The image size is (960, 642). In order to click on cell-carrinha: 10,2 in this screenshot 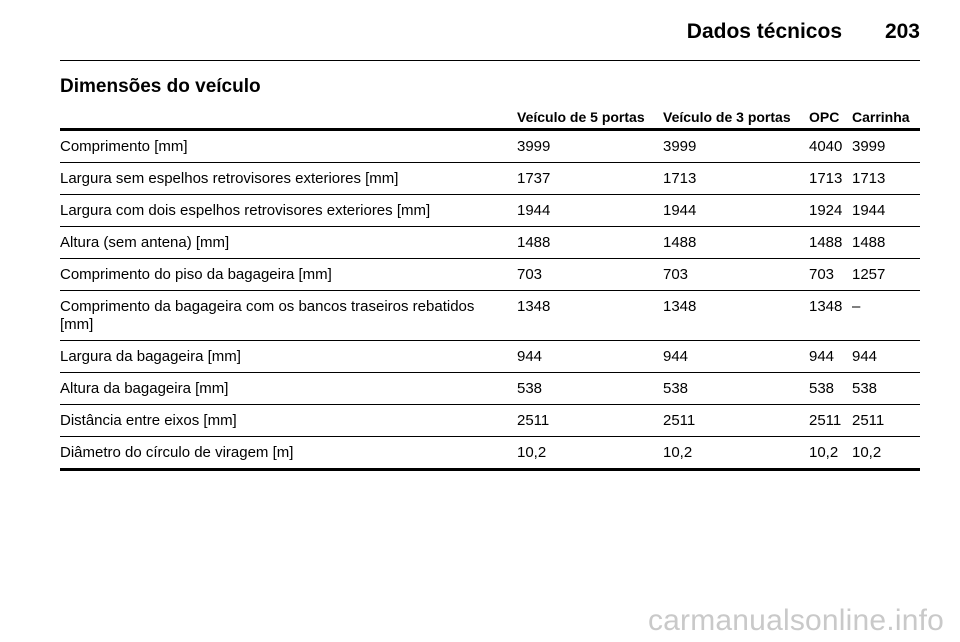, I will do `click(886, 453)`.